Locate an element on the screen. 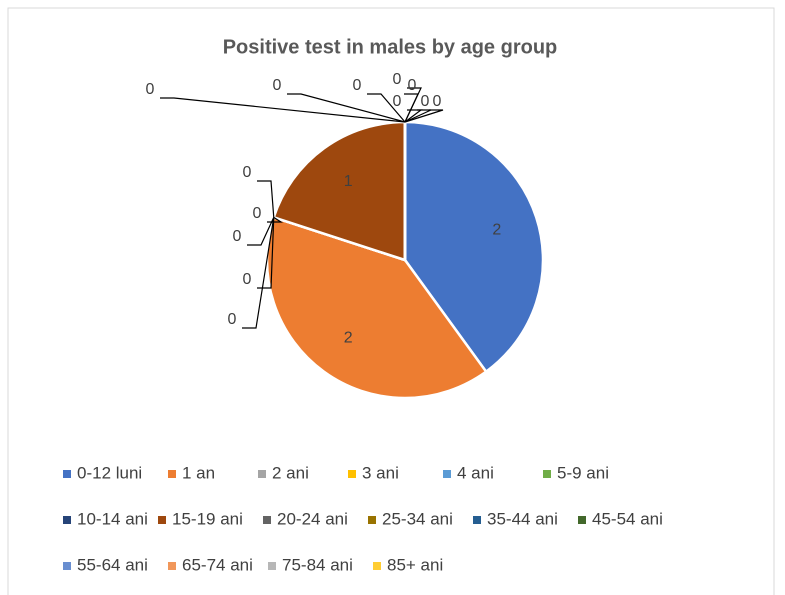 The width and height of the screenshot is (785, 595). legend-label: 4 ani is located at coordinates (475, 472).